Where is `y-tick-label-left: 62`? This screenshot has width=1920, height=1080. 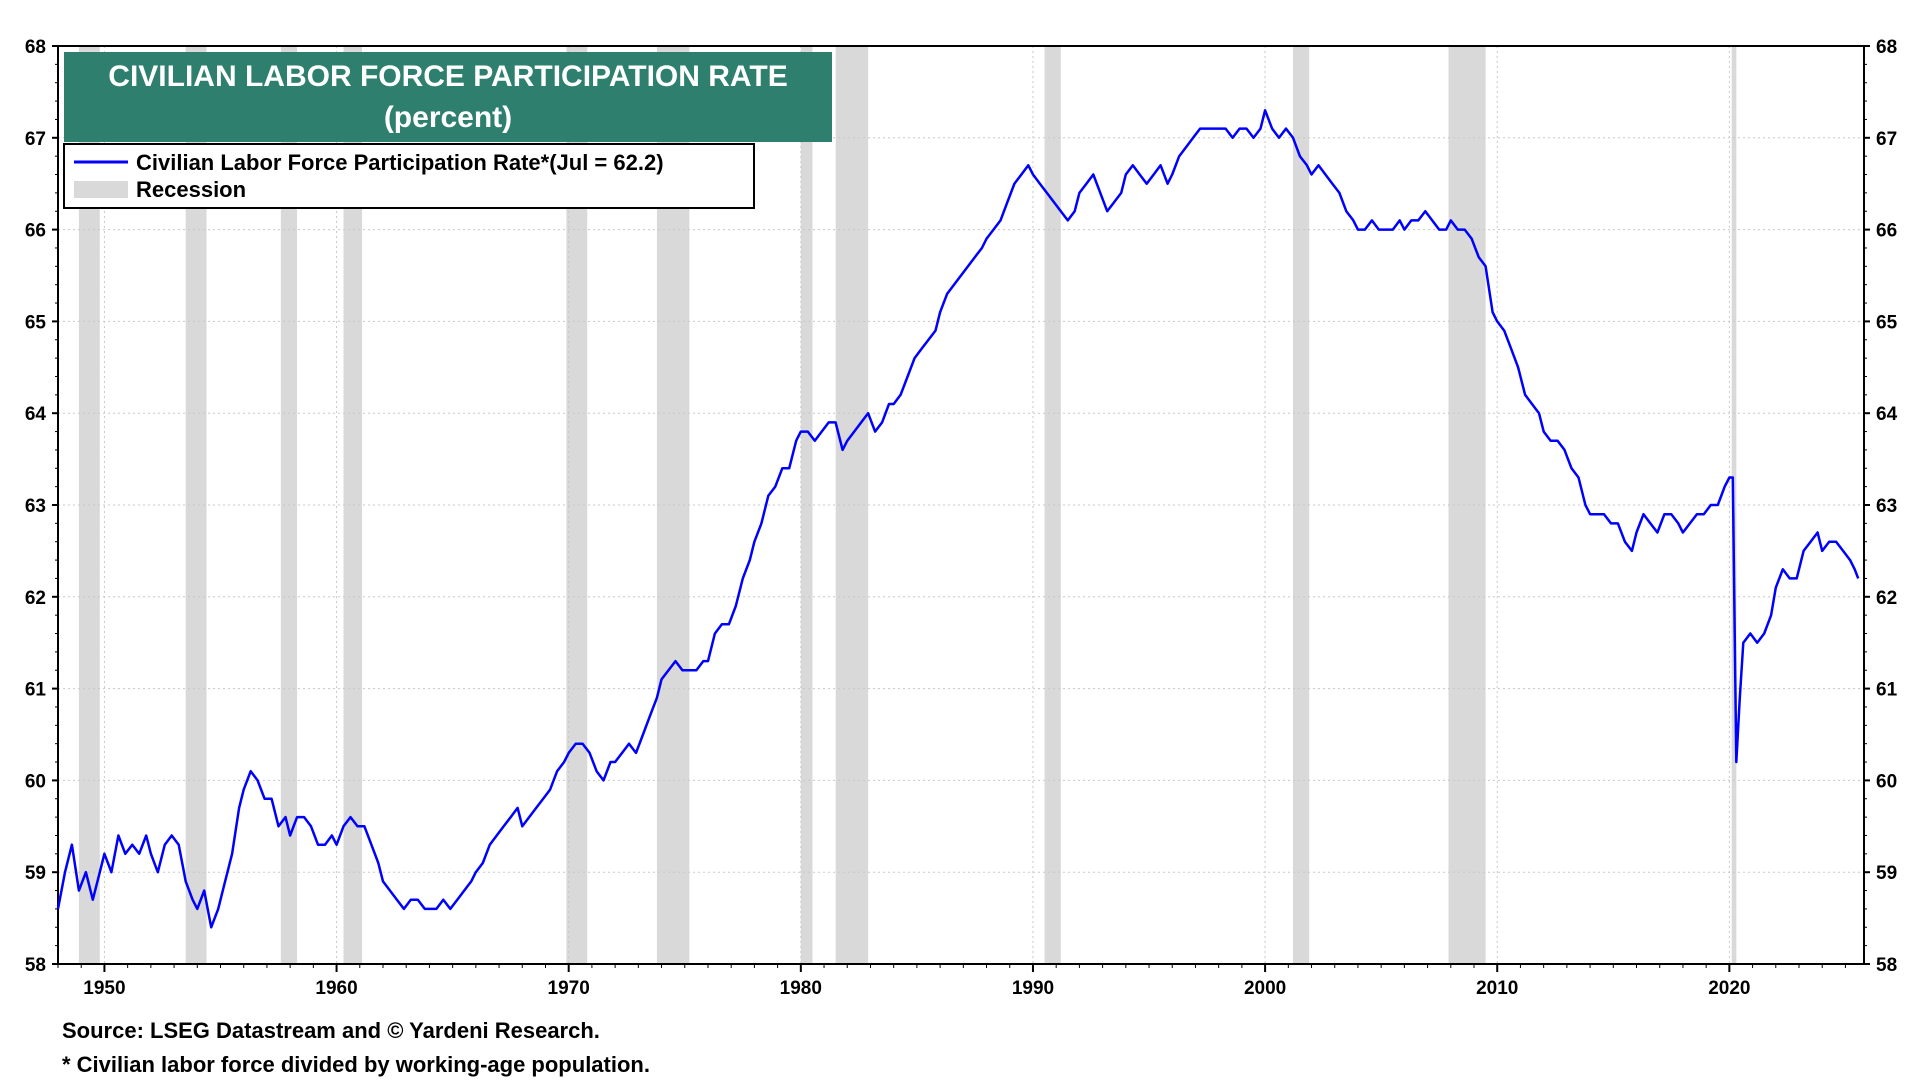 y-tick-label-left: 62 is located at coordinates (35, 598).